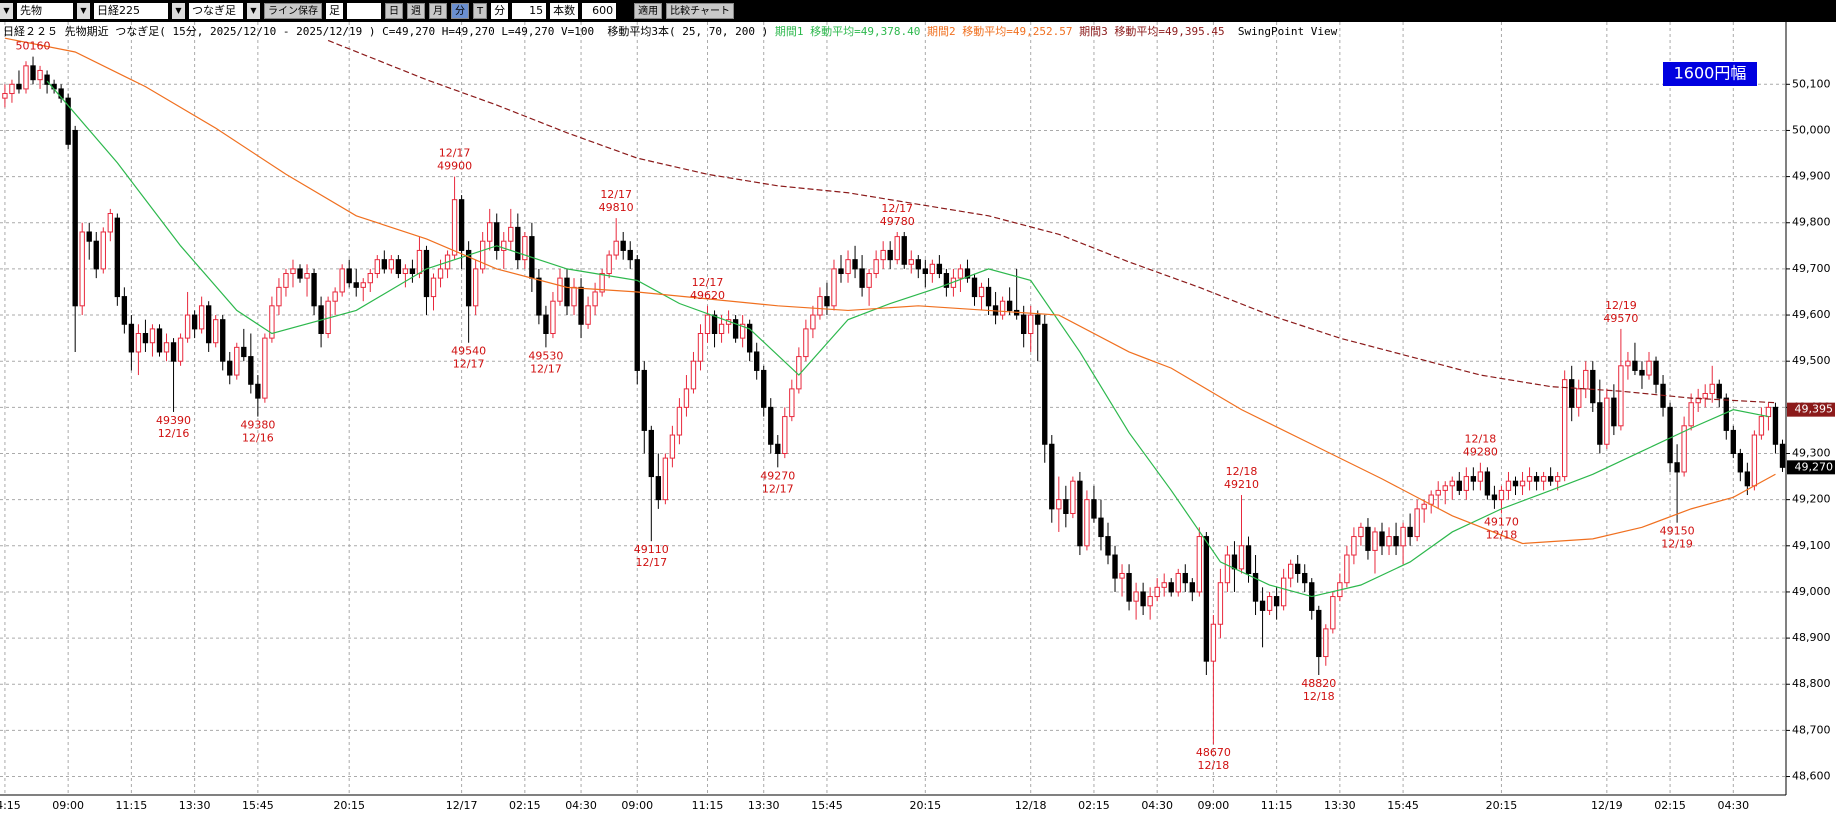 Image resolution: width=1836 pixels, height=817 pixels. I want to click on info-view: SwingPoint View, so click(1287, 31).